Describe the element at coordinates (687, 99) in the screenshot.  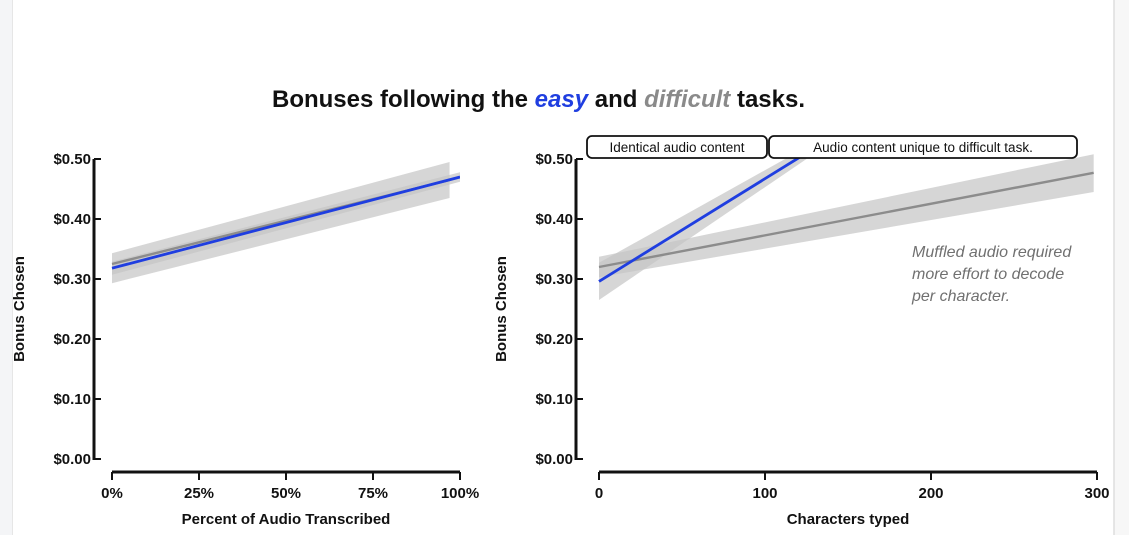
I see `title-difficult-word: difficult` at that location.